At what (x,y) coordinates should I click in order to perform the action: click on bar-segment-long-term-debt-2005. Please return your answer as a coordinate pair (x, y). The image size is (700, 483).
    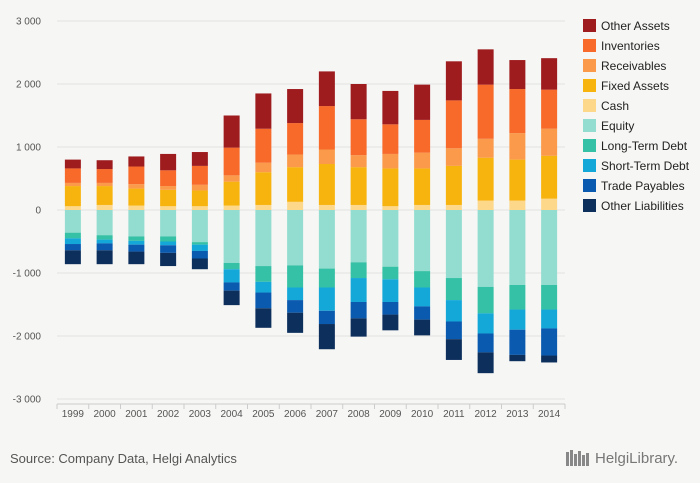
    Looking at the image, I should click on (263, 274).